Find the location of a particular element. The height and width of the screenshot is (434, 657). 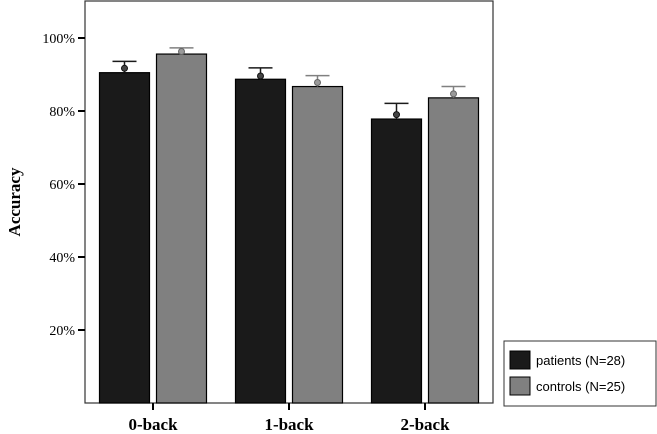

bar-0back-controls is located at coordinates (181, 228).